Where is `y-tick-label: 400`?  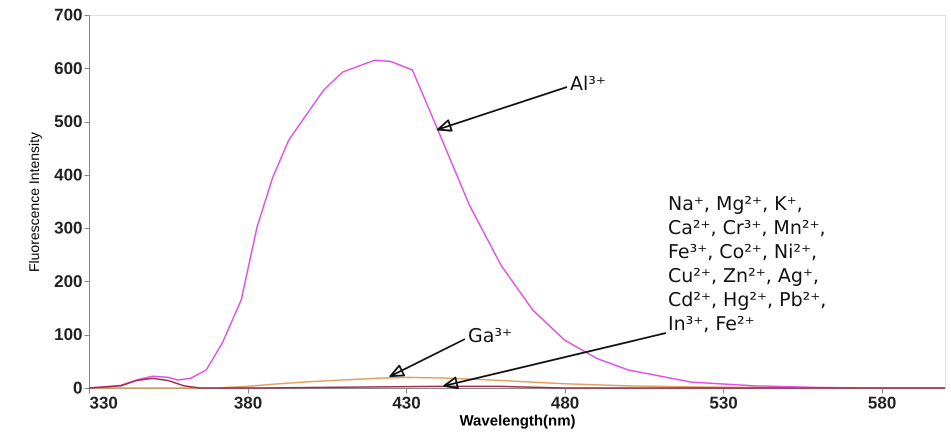
y-tick-label: 400 is located at coordinates (68, 174).